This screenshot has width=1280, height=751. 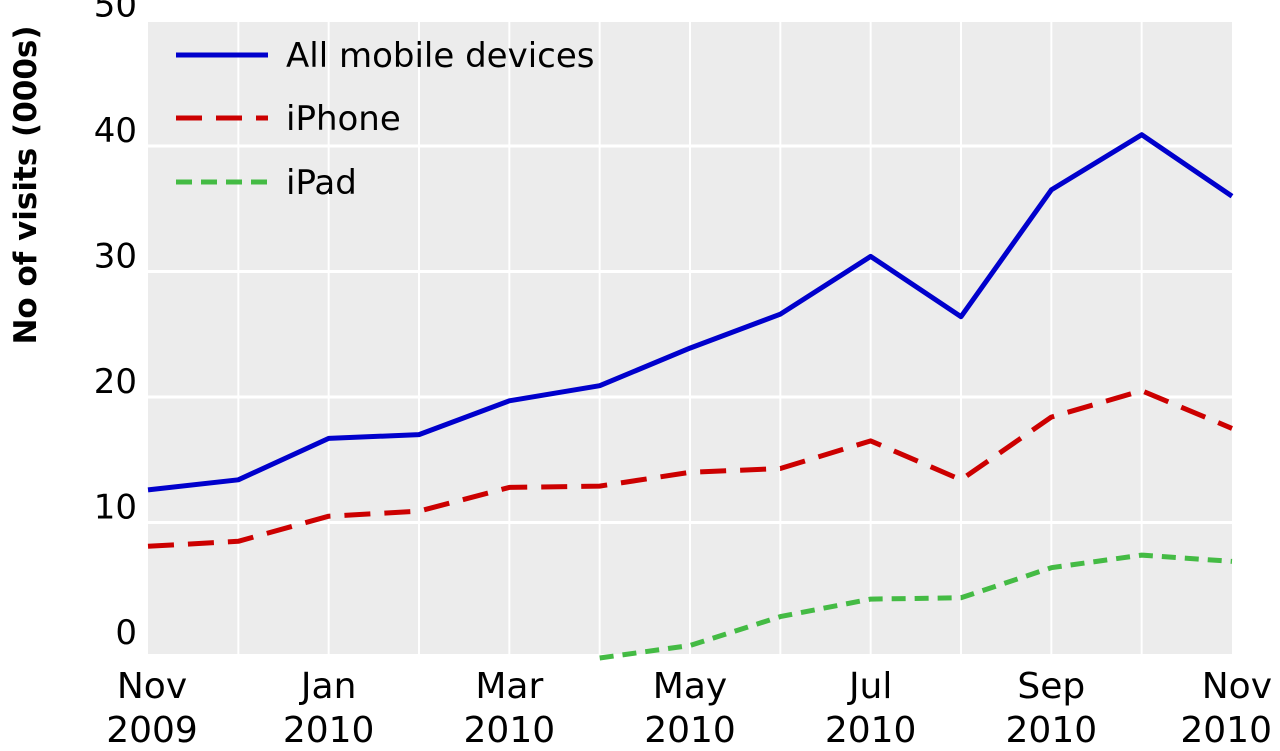 What do you see at coordinates (1051, 686) in the screenshot?
I see `x-tick-label-month: Sep` at bounding box center [1051, 686].